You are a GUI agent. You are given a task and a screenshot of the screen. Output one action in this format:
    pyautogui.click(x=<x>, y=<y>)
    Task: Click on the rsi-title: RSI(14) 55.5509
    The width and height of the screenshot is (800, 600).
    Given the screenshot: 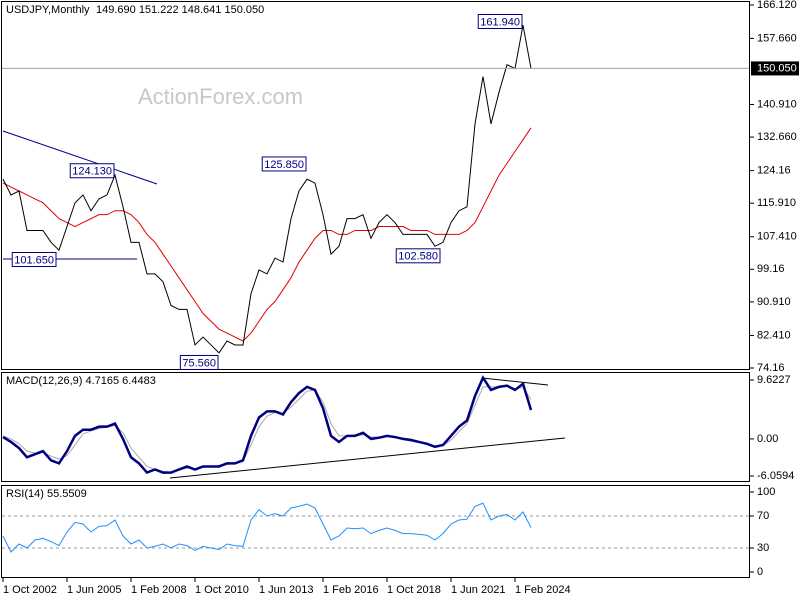 What is the action you would take?
    pyautogui.click(x=46, y=494)
    